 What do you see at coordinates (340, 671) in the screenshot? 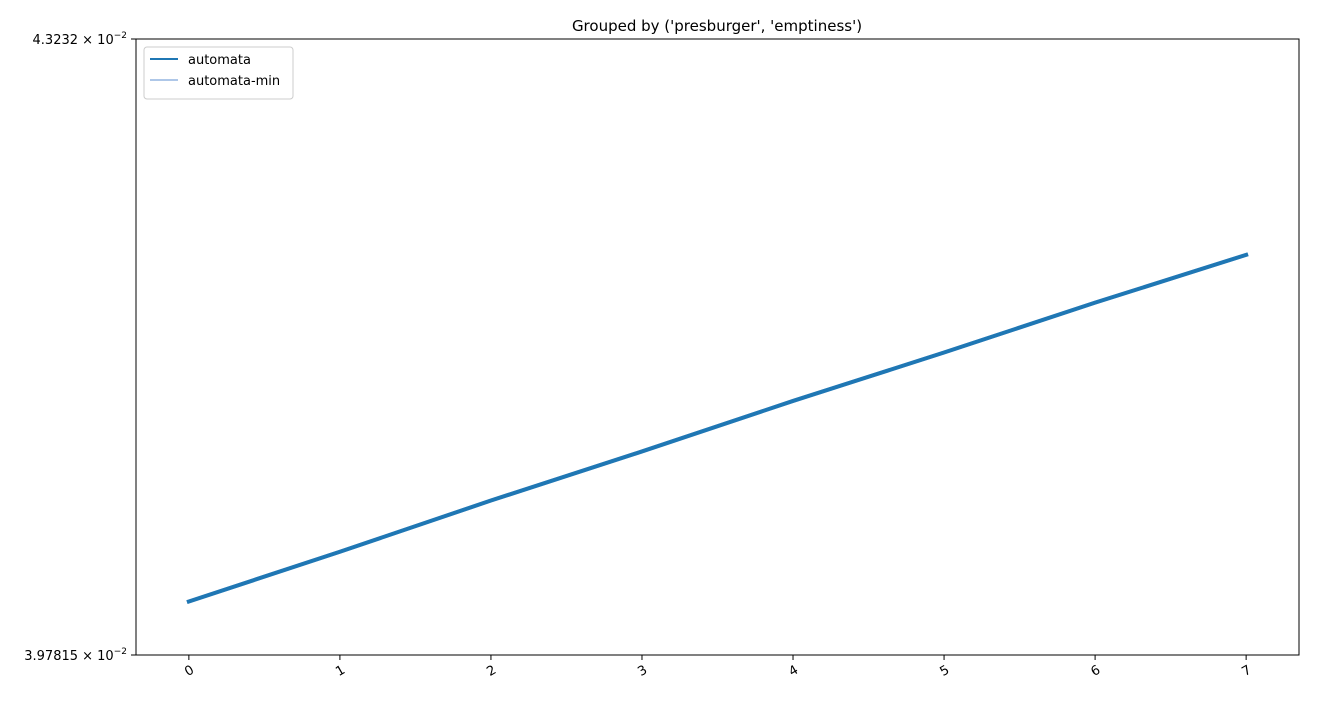
I see `x-tick-label: 1` at bounding box center [340, 671].